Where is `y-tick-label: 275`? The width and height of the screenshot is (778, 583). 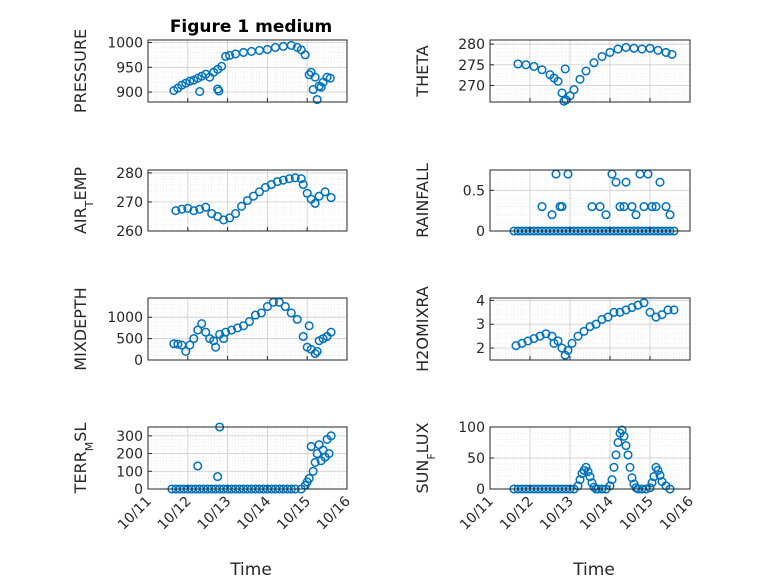
y-tick-label: 275 is located at coordinates (471, 66).